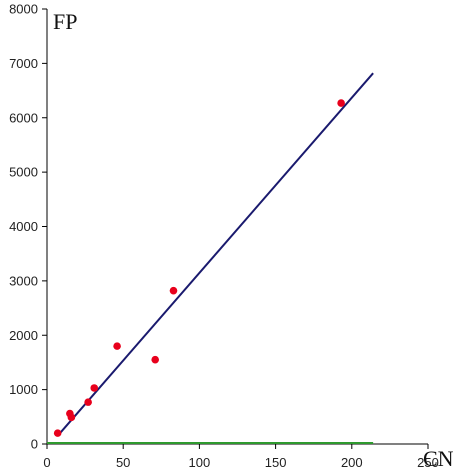 The height and width of the screenshot is (474, 474). Describe the element at coordinates (23, 172) in the screenshot. I see `y-tick-label: 5000` at that location.